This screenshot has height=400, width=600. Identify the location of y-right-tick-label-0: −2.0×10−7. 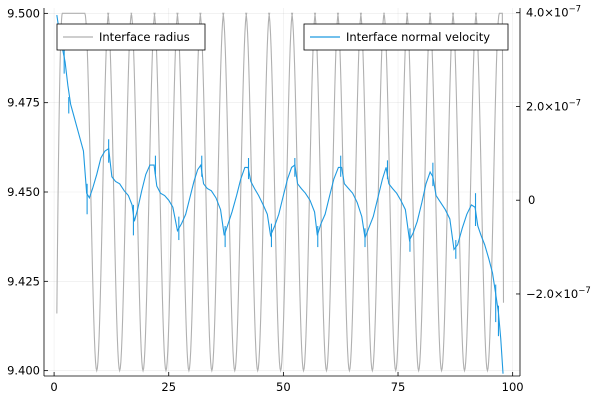
(558, 293).